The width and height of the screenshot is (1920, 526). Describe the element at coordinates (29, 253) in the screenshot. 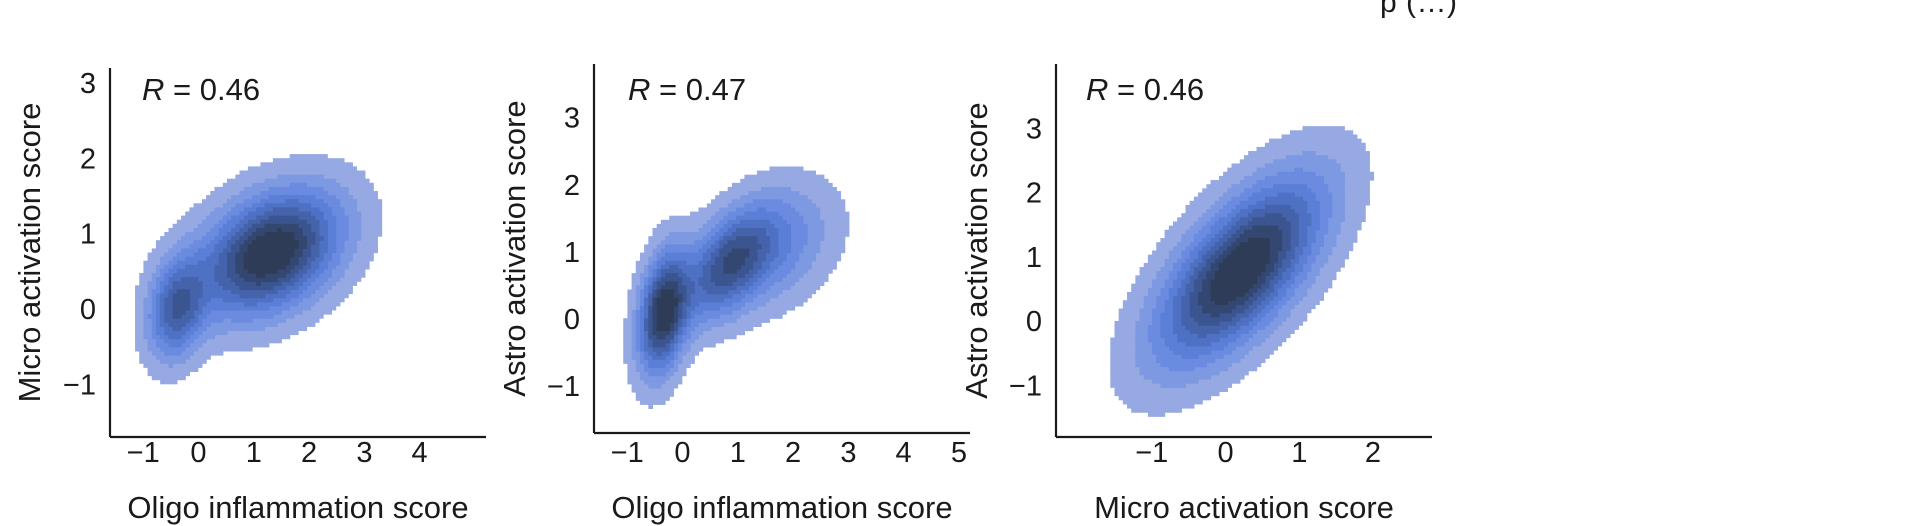

I see `y-axis-label: Micro activation score` at that location.